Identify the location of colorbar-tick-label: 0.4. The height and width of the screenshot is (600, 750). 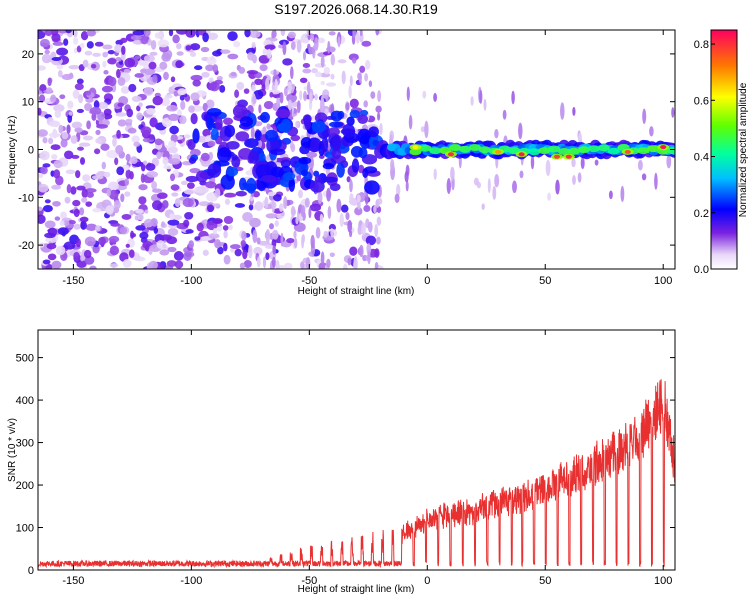
(701, 158).